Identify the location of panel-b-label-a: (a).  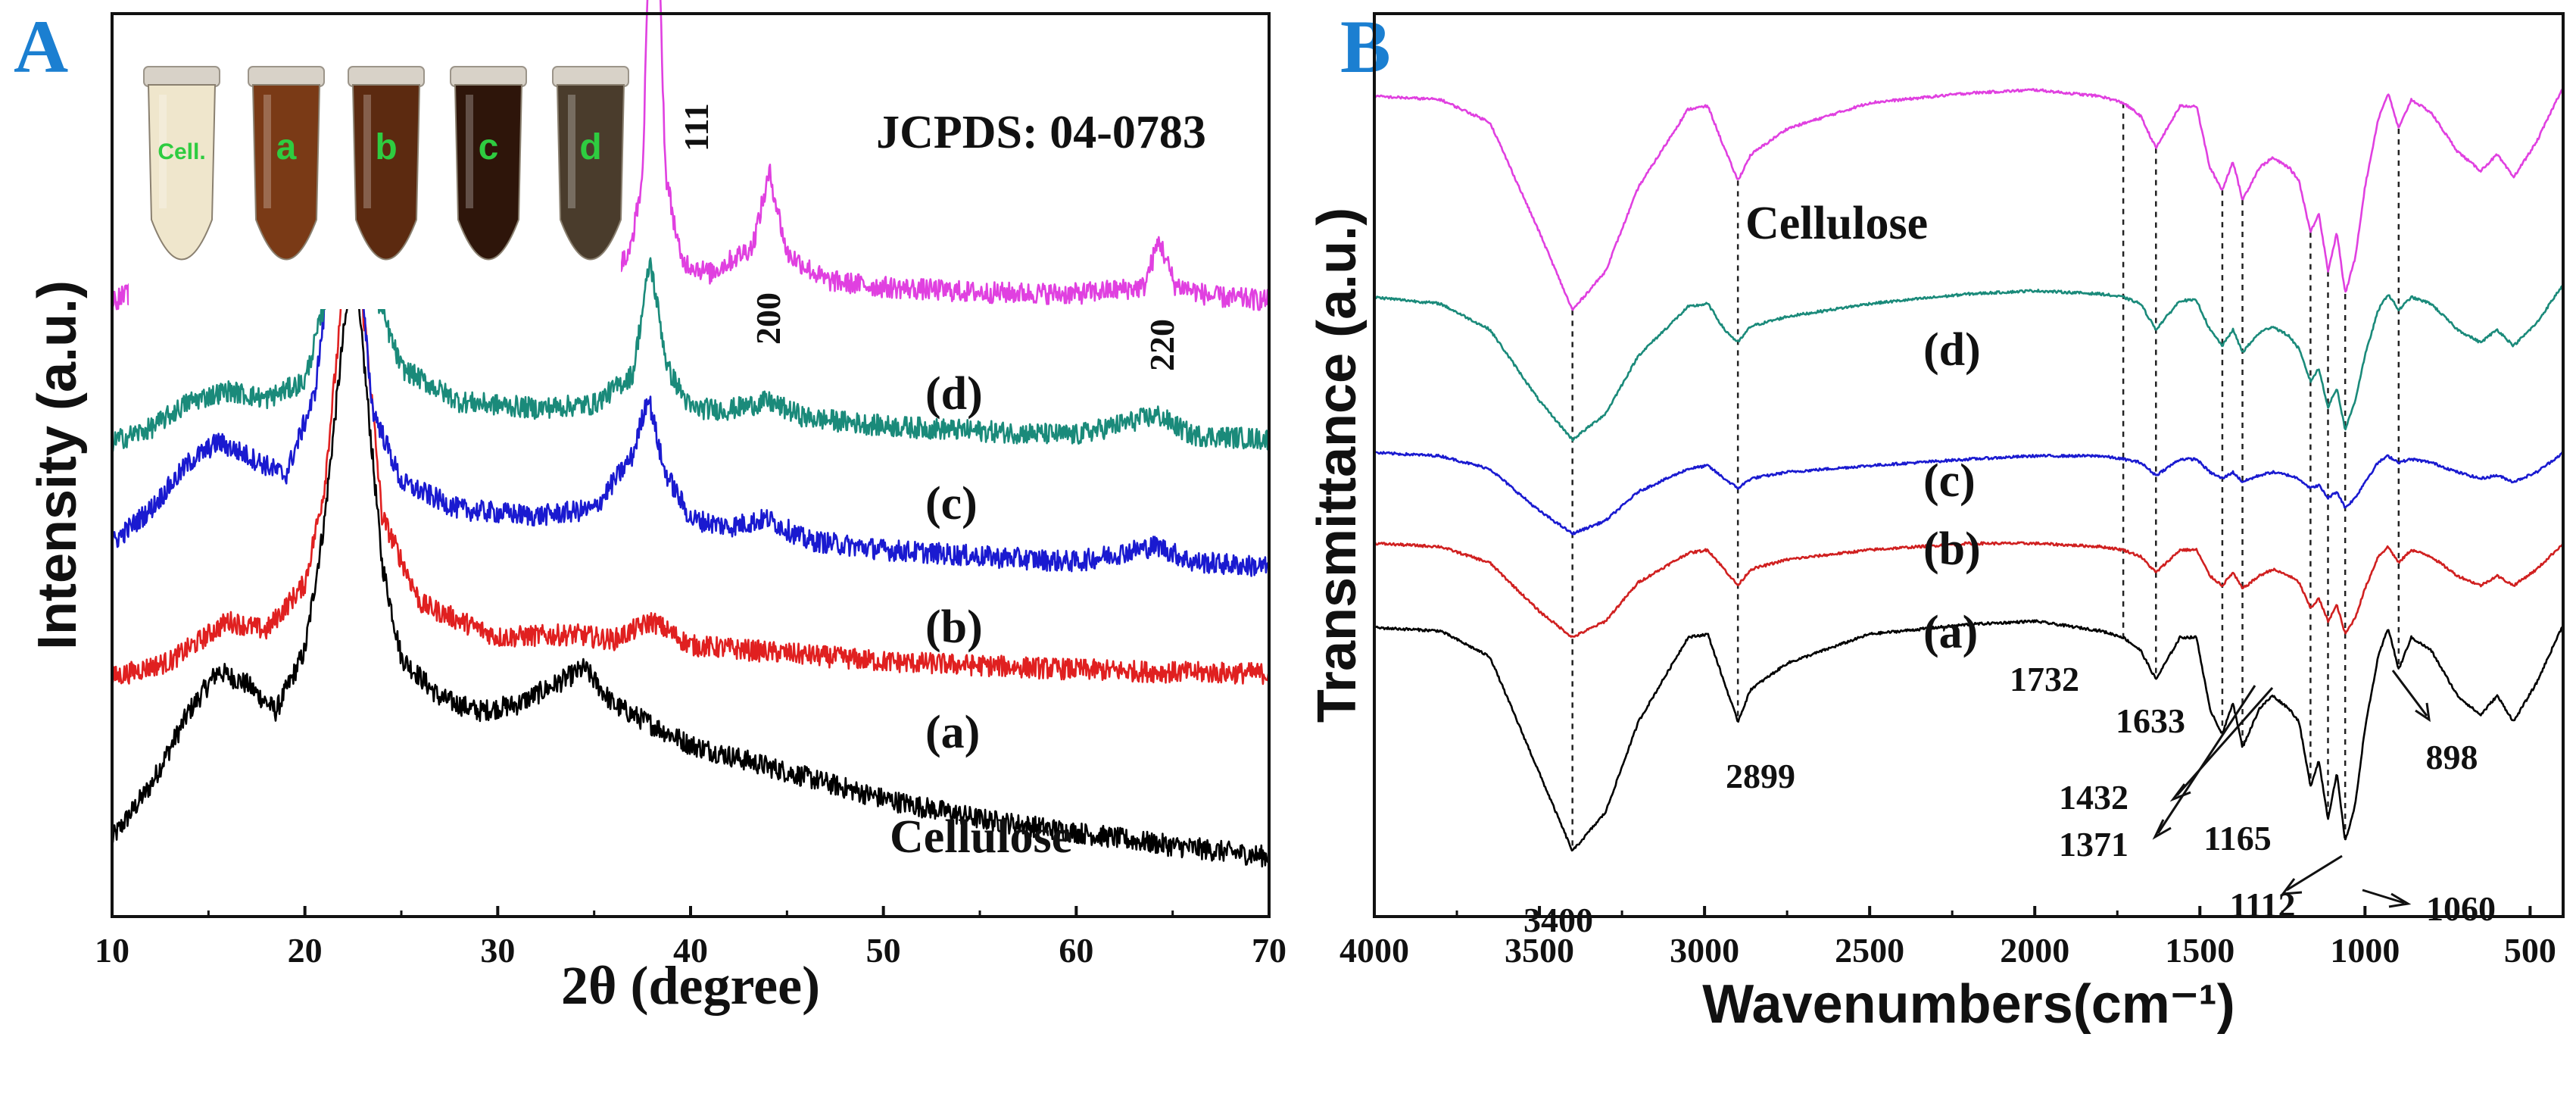
(1951, 632).